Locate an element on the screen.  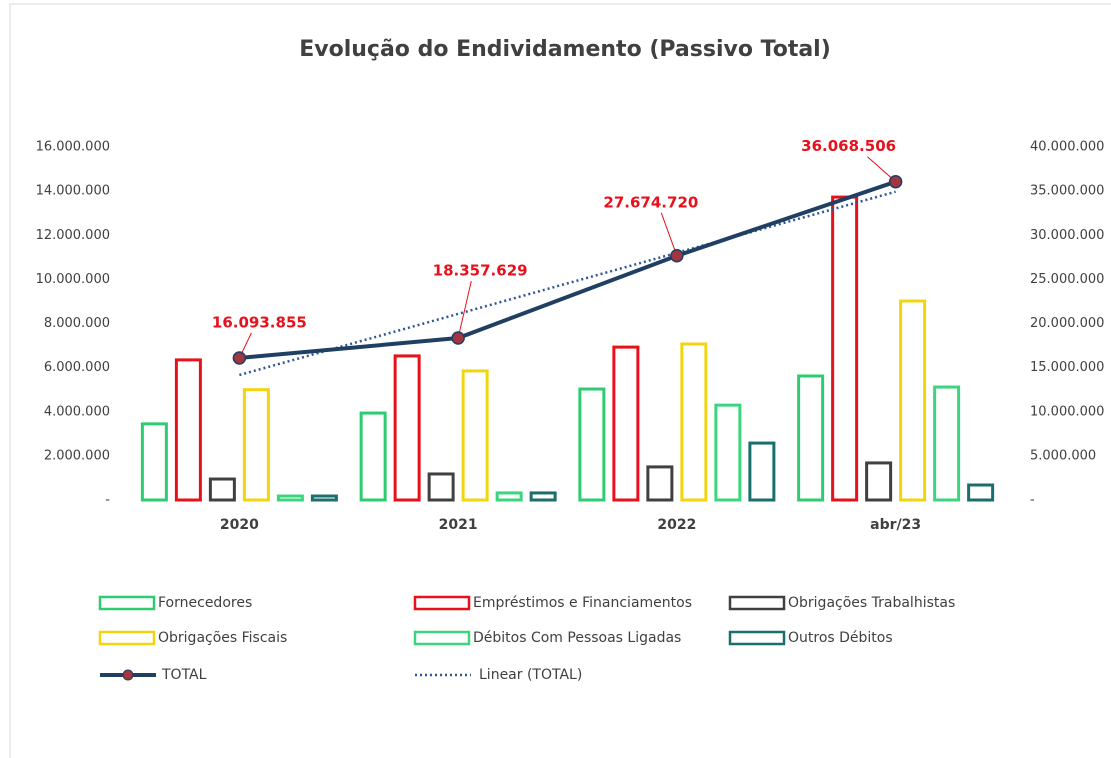
y2-tick-label: 25.000.000 is located at coordinates (1067, 279).